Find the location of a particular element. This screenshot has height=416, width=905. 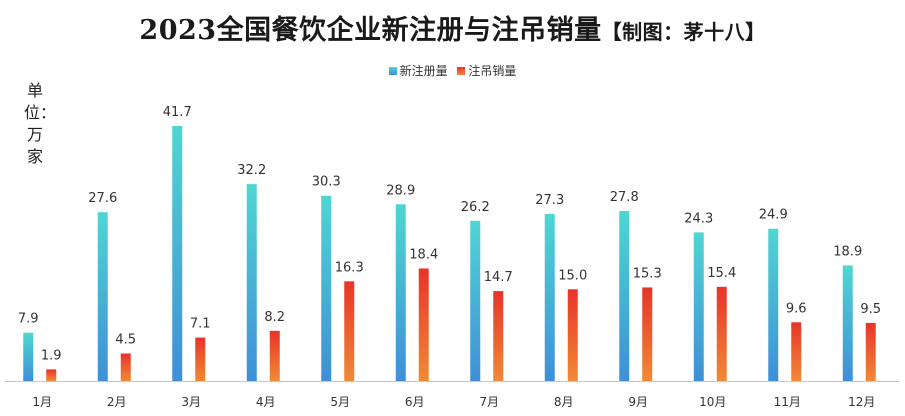

value-label-cancel-8: 15.0 is located at coordinates (572, 275).